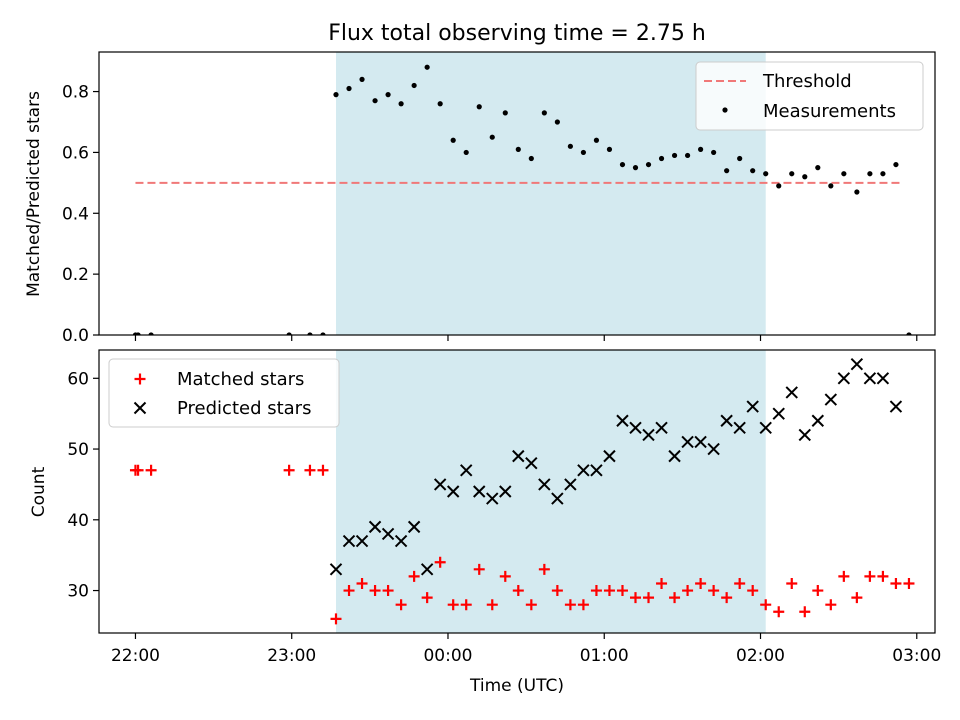 The image size is (960, 720). I want to click on bottom-y-tick-label: 50, so click(78, 450).